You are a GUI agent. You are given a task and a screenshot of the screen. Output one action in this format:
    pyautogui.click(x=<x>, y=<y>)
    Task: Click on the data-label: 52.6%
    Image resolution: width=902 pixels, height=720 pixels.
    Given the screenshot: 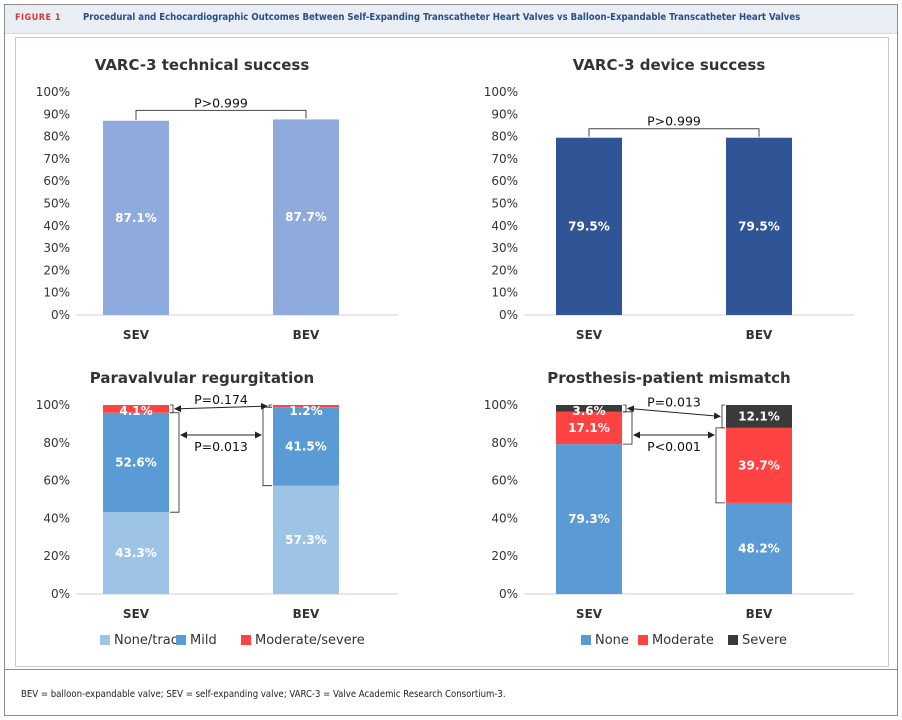 What is the action you would take?
    pyautogui.click(x=136, y=462)
    